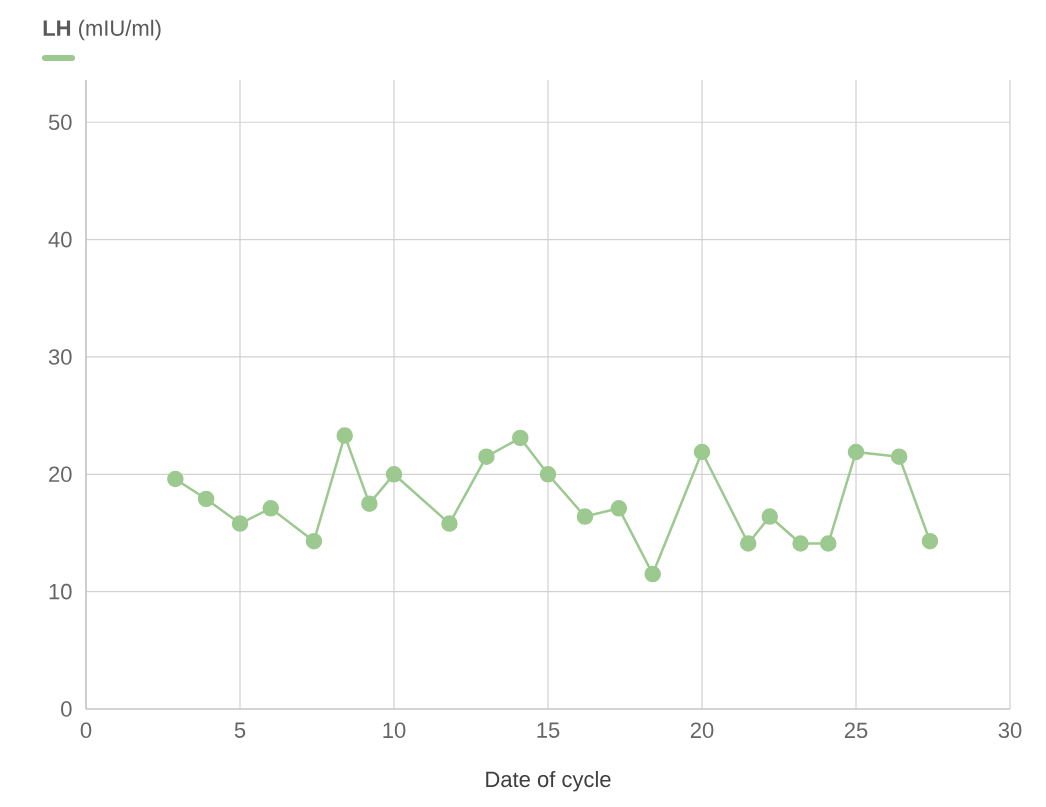  What do you see at coordinates (60, 122) in the screenshot?
I see `y-tick-label: 50` at bounding box center [60, 122].